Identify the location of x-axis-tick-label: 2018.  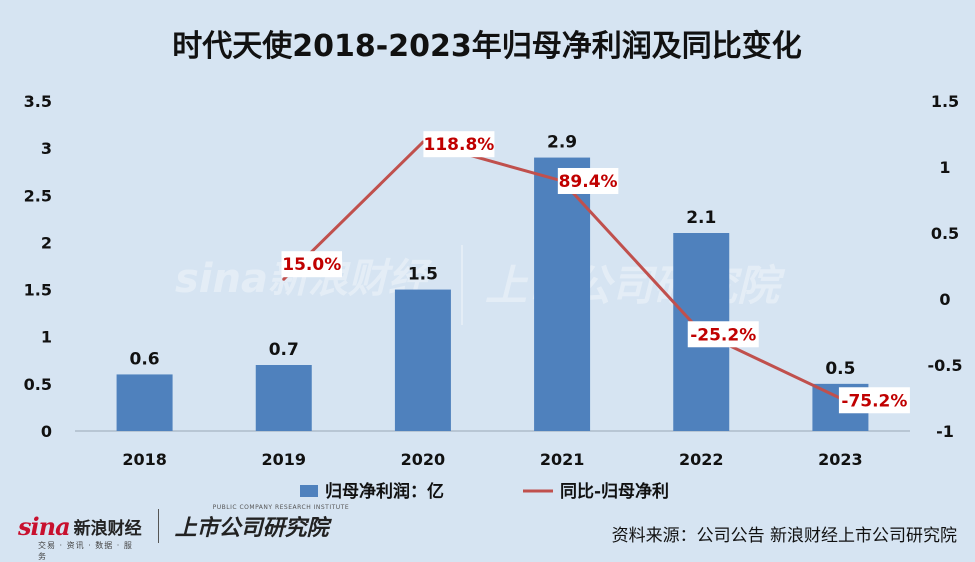
(144, 459).